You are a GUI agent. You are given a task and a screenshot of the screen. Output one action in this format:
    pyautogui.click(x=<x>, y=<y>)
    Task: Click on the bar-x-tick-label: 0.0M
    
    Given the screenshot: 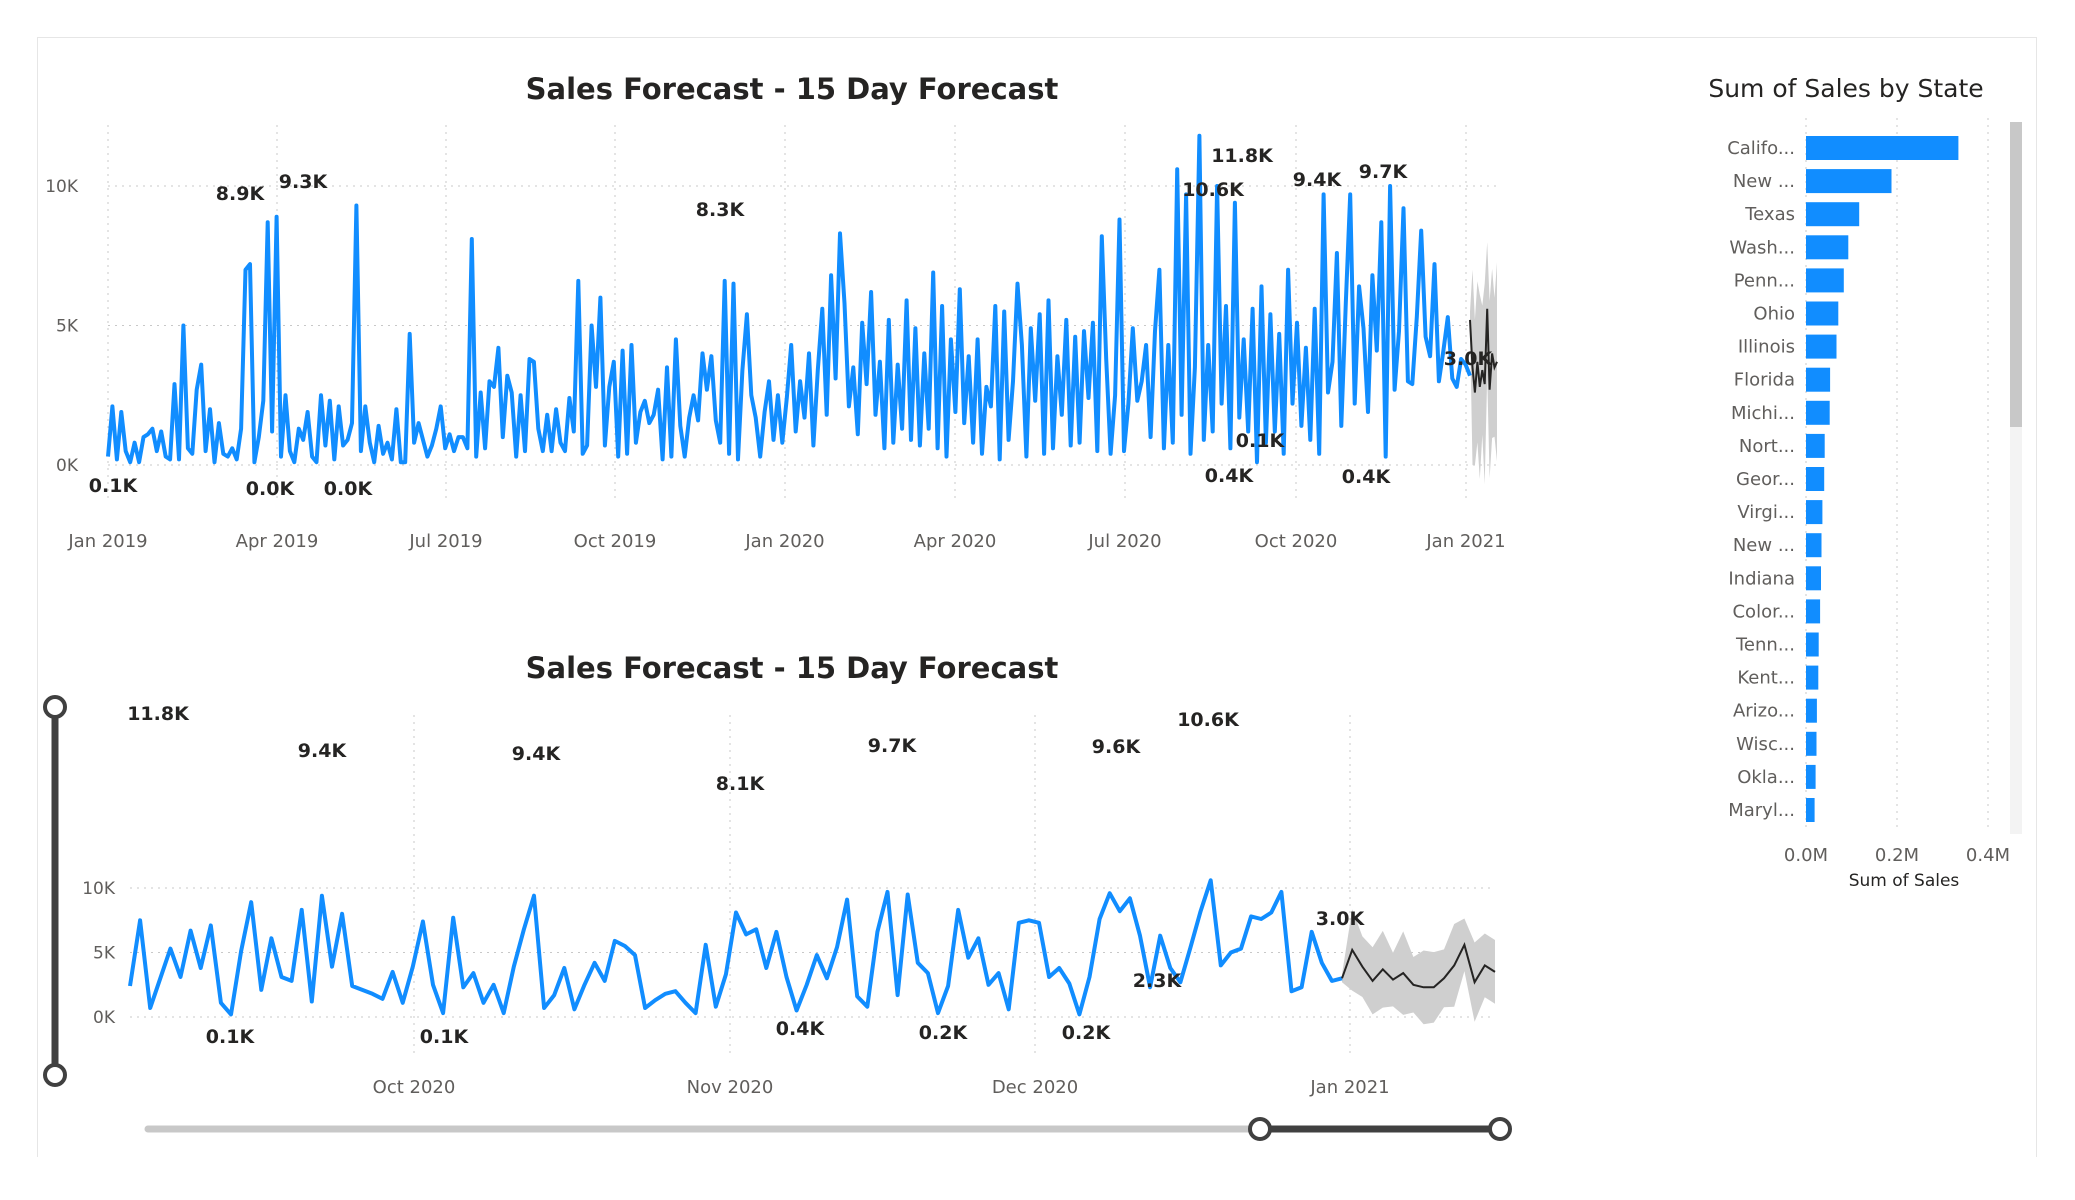 What is the action you would take?
    pyautogui.click(x=1806, y=855)
    